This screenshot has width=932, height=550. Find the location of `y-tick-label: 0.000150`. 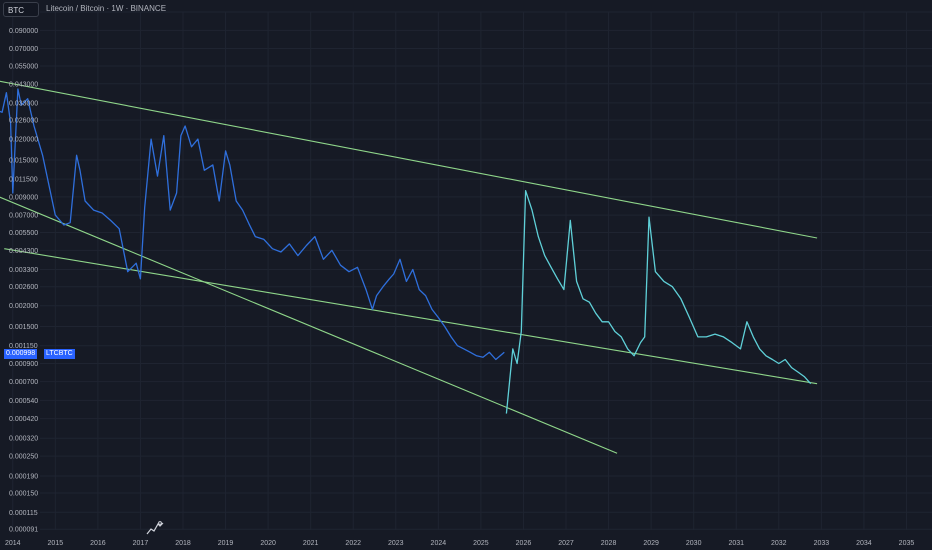

y-tick-label: 0.000150 is located at coordinates (23, 494).